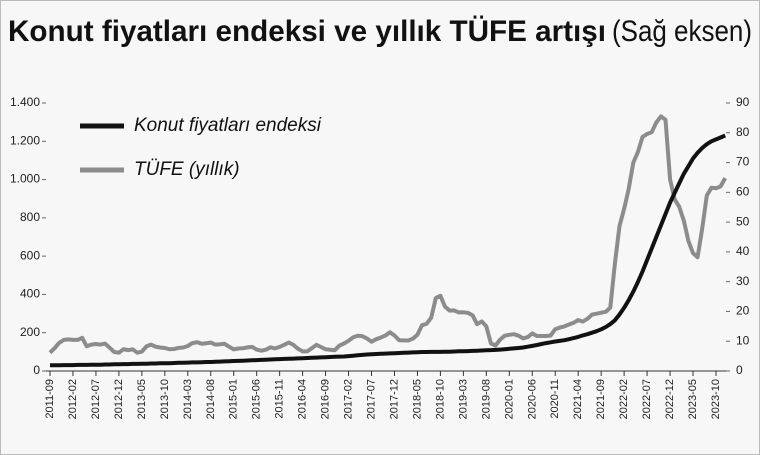 The height and width of the screenshot is (455, 760). Describe the element at coordinates (601, 399) in the screenshot. I see `x-tick-label: 2021-09` at that location.